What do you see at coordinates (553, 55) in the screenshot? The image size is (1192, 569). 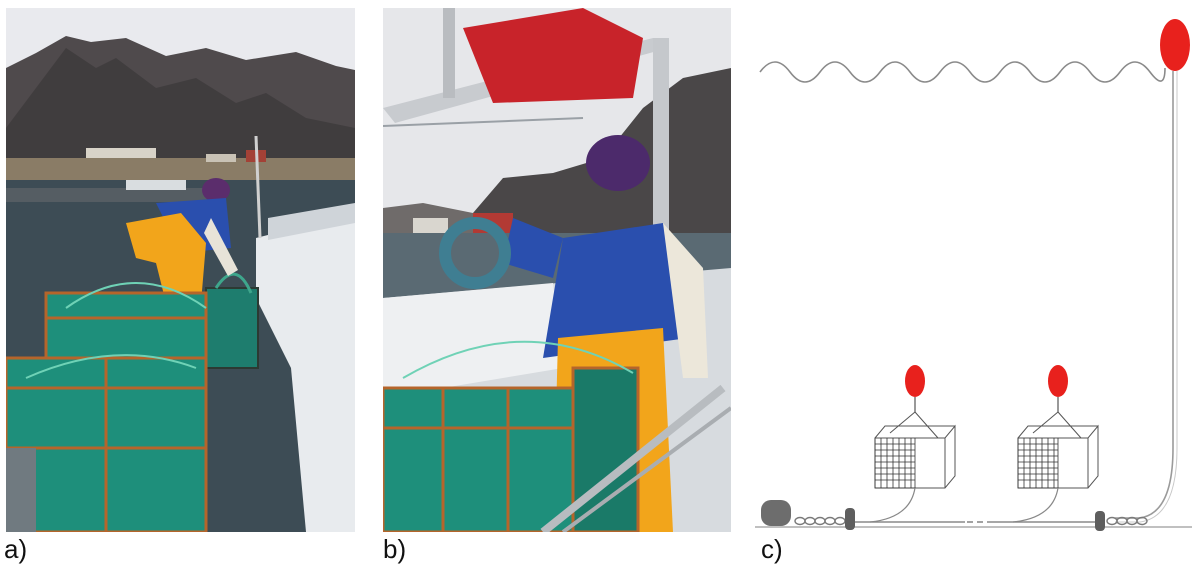 I see `red-tarp` at bounding box center [553, 55].